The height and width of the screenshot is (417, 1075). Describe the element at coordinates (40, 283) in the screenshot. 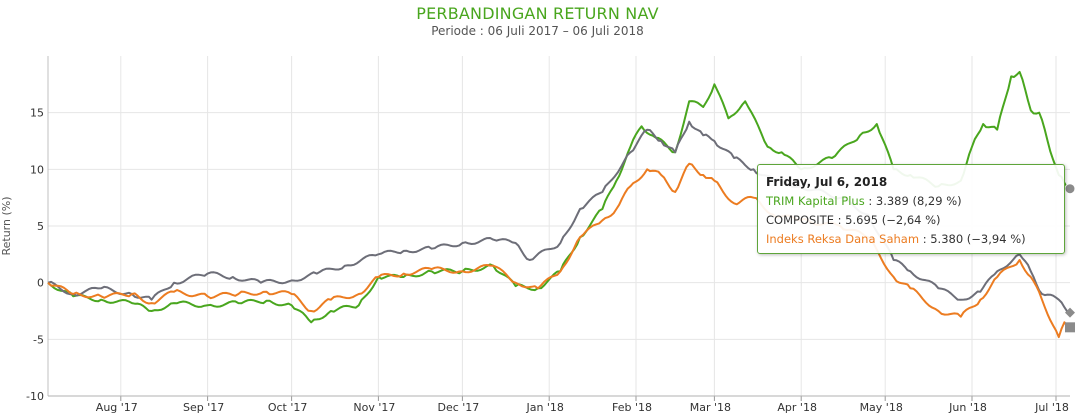

I see `y-tick-label: 0` at that location.